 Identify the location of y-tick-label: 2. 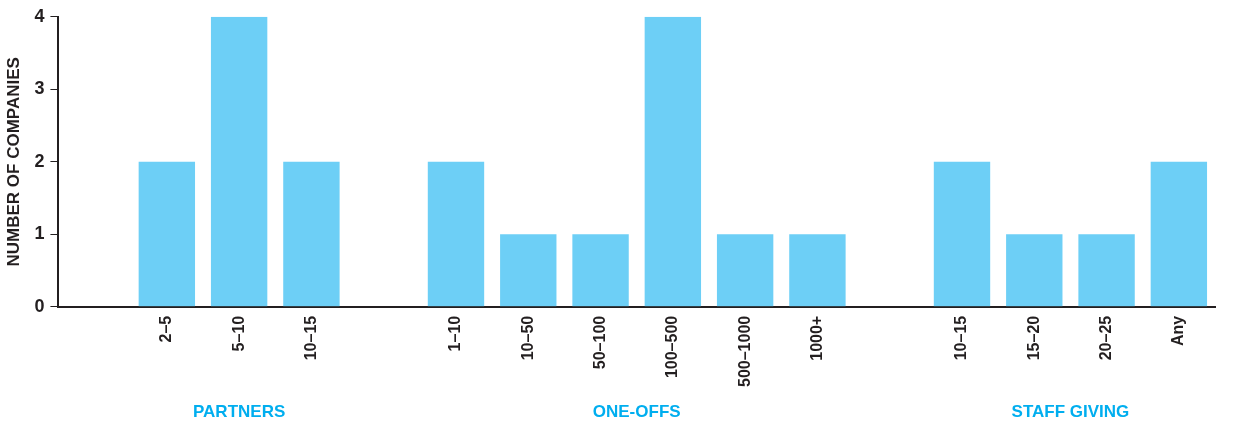
(39, 160).